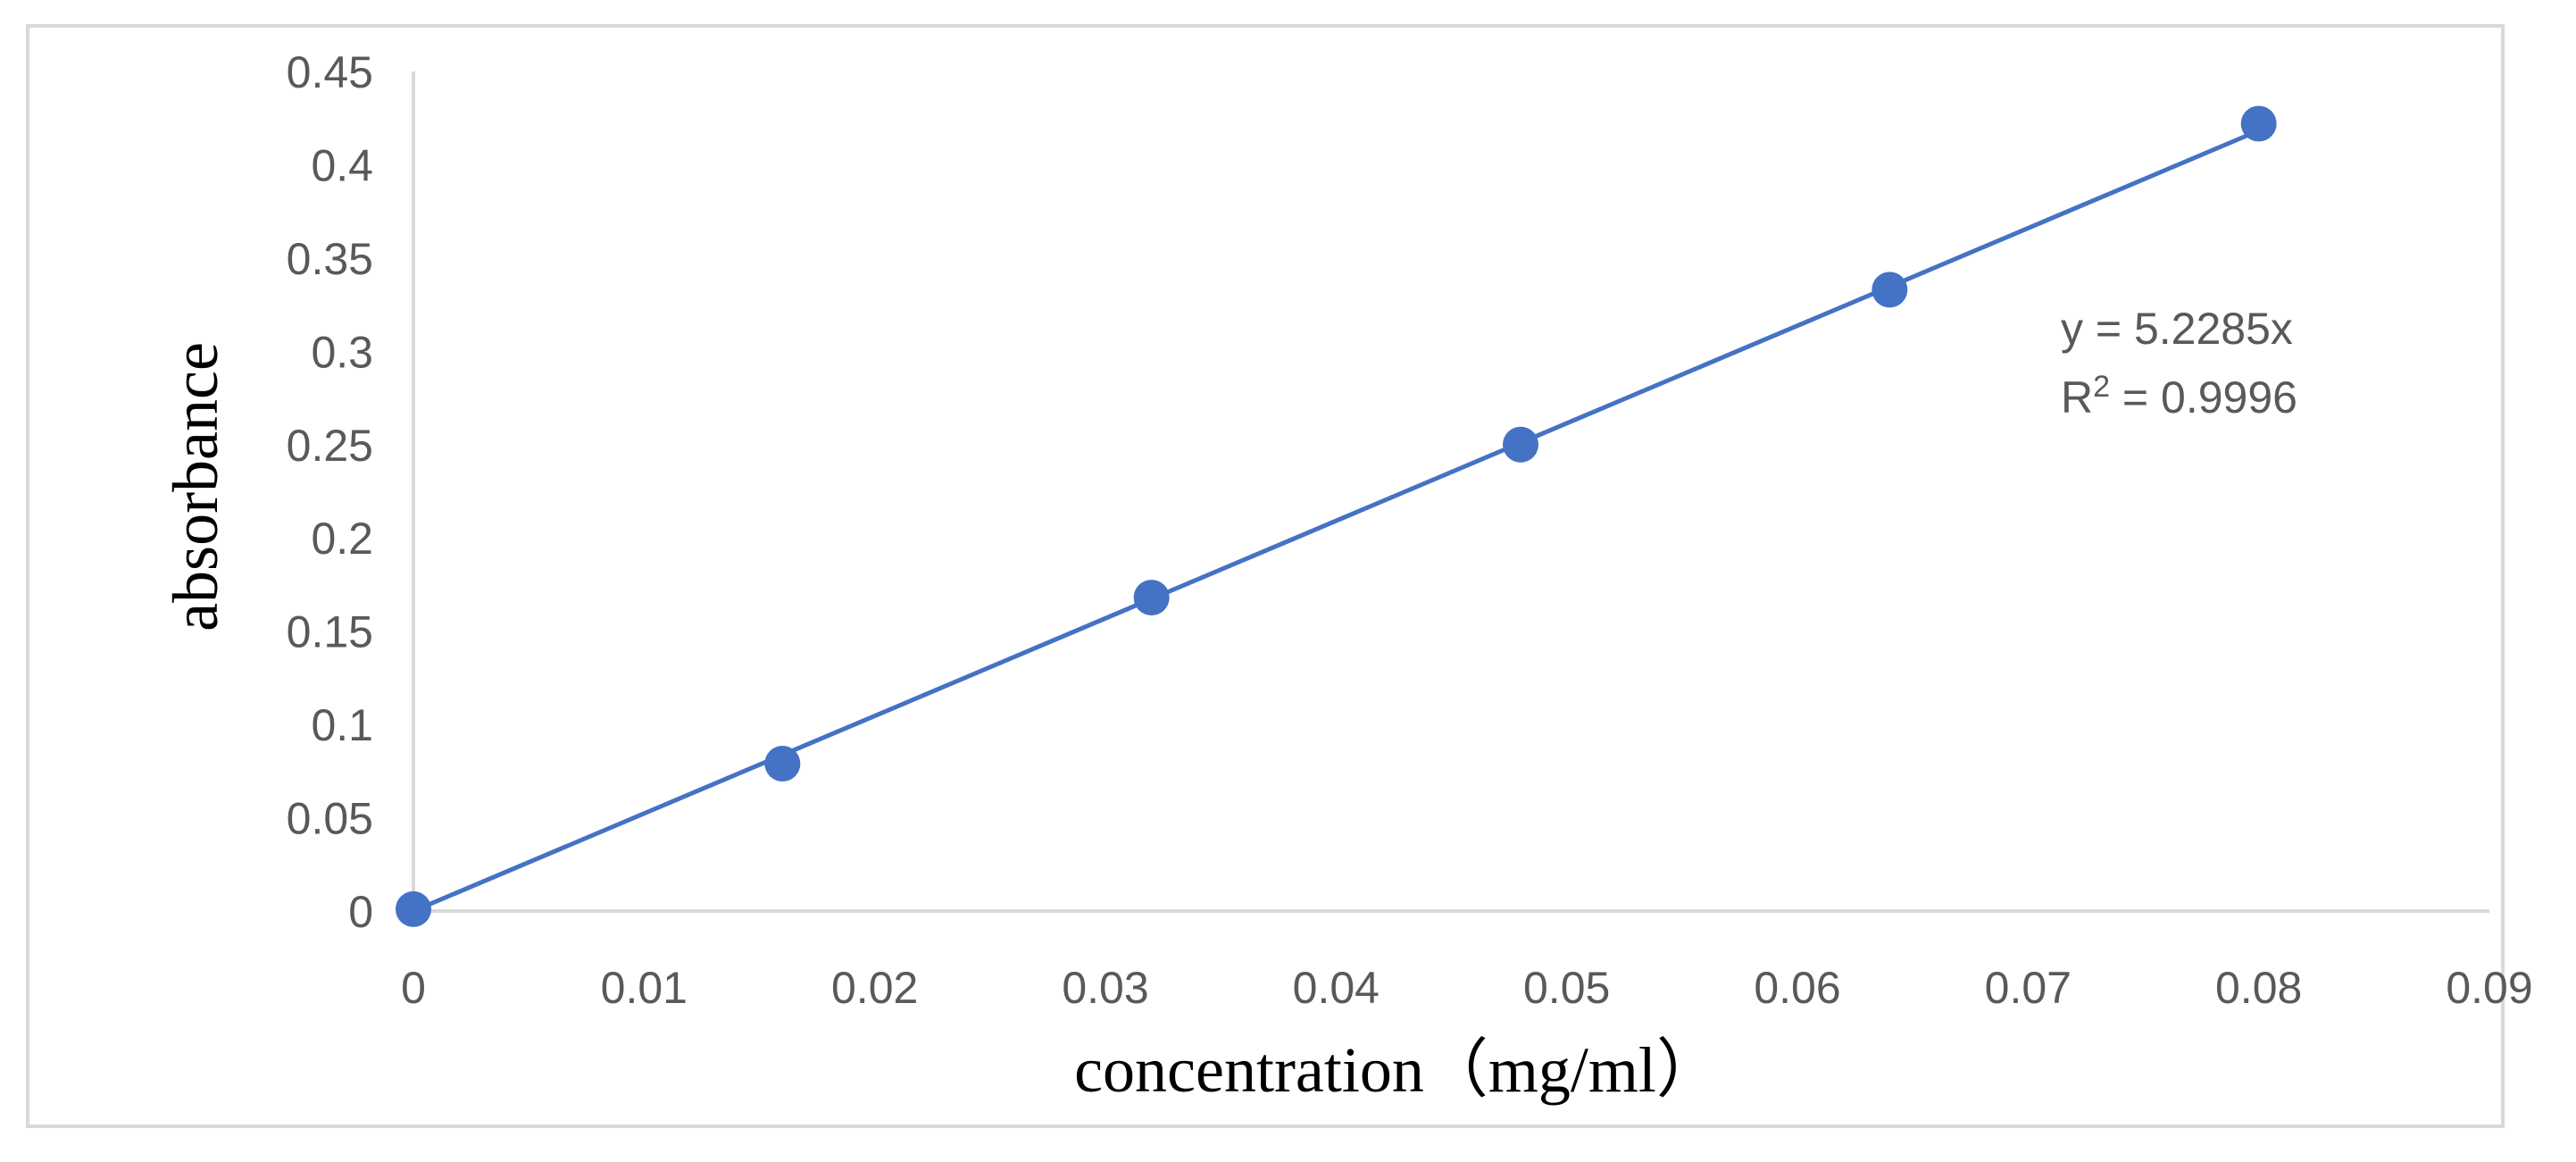 The image size is (2576, 1162). What do you see at coordinates (2258, 988) in the screenshot?
I see `x-tick-label: 0.08` at bounding box center [2258, 988].